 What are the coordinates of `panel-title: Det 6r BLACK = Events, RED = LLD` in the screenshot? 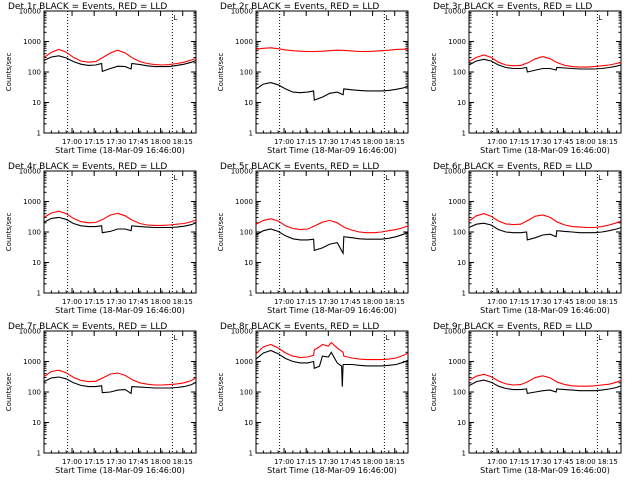 It's located at (512, 167).